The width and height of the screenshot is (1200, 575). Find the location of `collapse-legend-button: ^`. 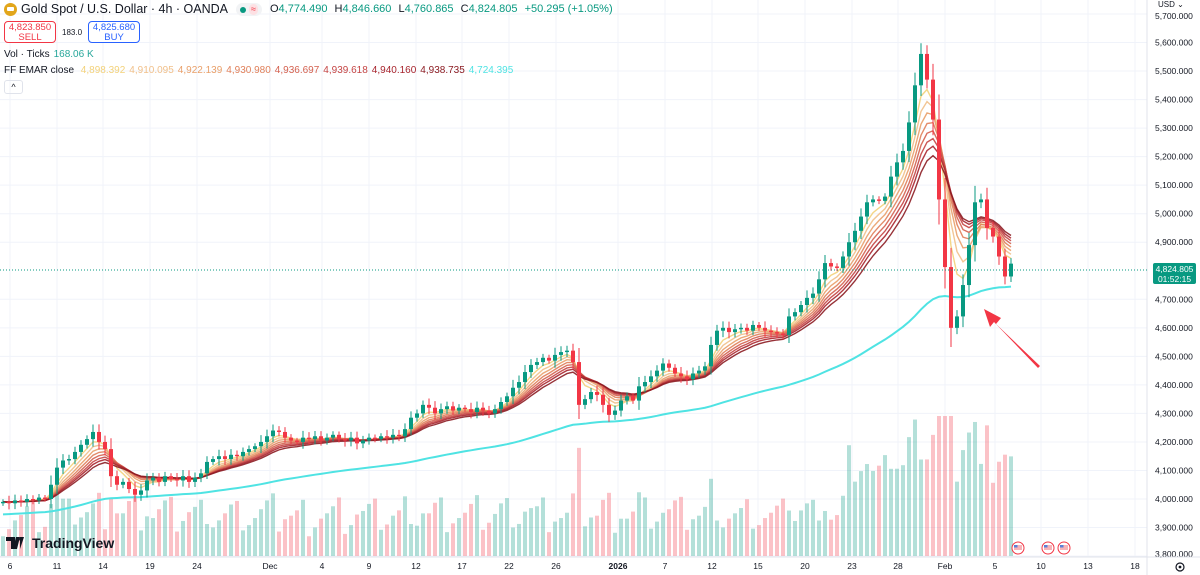

collapse-legend-button: ^ is located at coordinates (13, 87).